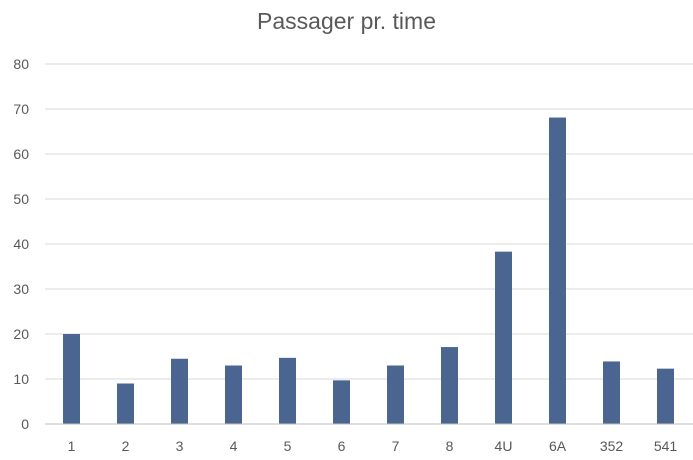  I want to click on y-tick-label: 70, so click(21, 109).